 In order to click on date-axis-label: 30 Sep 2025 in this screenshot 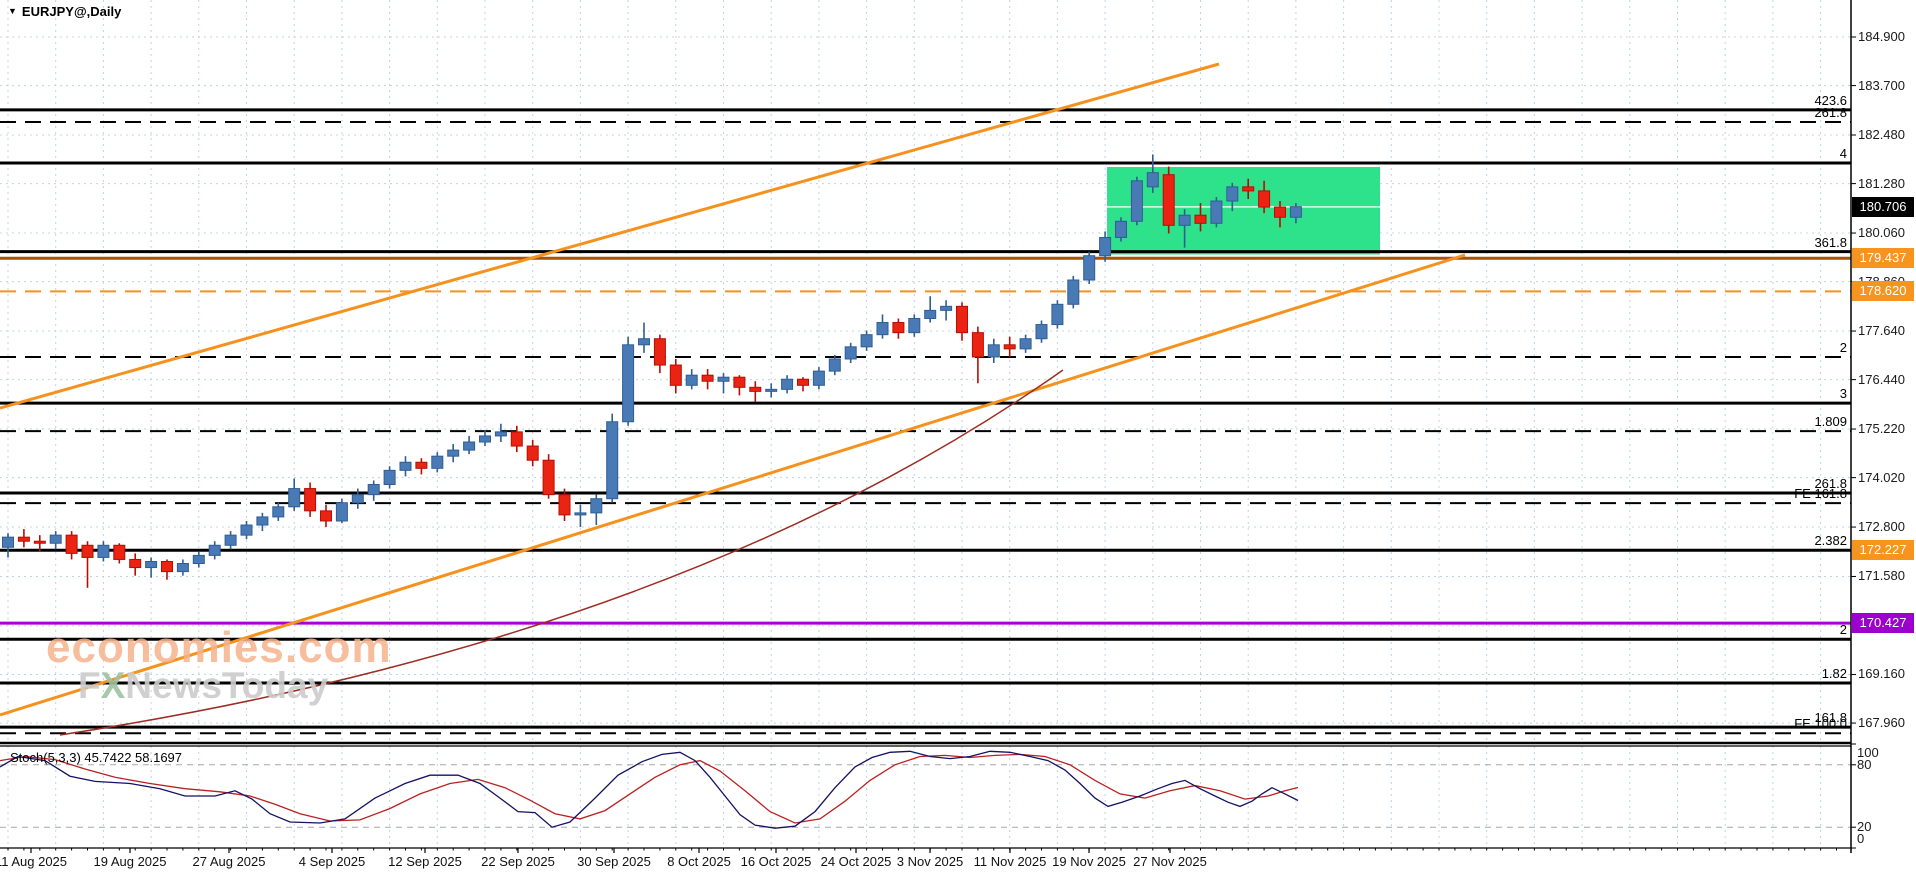, I will do `click(614, 861)`.